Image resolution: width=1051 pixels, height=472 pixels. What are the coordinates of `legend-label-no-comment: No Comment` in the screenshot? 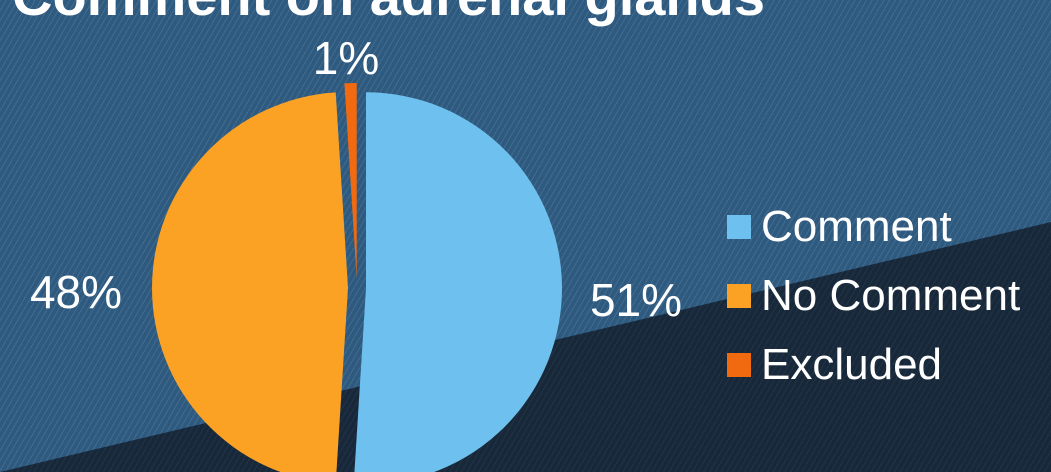 It's located at (891, 295).